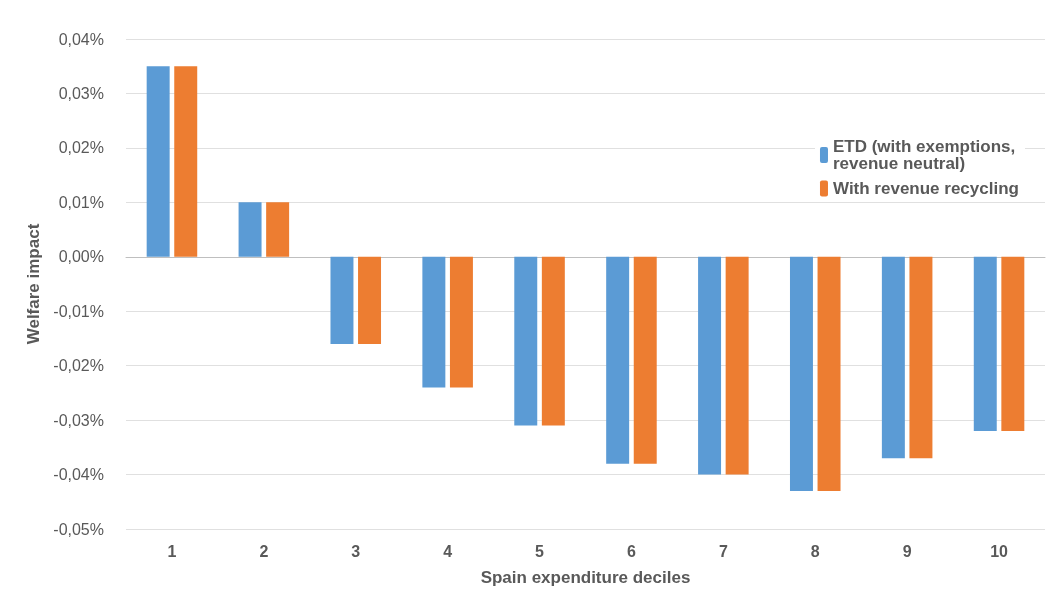  I want to click on x-tick-label: 1, so click(172, 551).